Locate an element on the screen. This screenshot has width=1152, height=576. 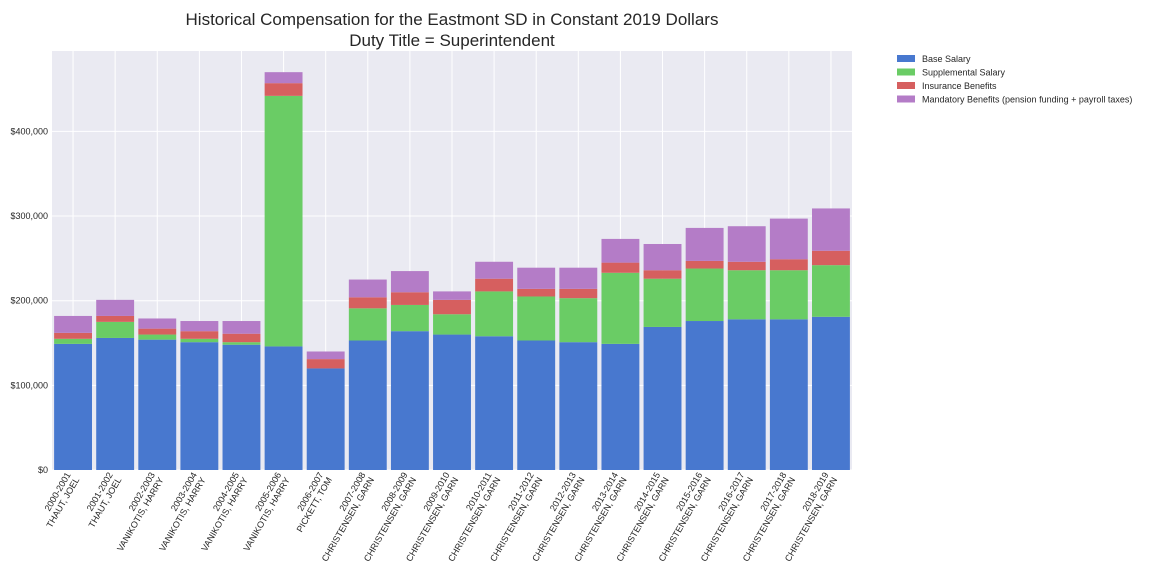
y-axis-ticks: $0 $100,000 $200,000 $300,000 $400,000 is located at coordinates (29, 300).